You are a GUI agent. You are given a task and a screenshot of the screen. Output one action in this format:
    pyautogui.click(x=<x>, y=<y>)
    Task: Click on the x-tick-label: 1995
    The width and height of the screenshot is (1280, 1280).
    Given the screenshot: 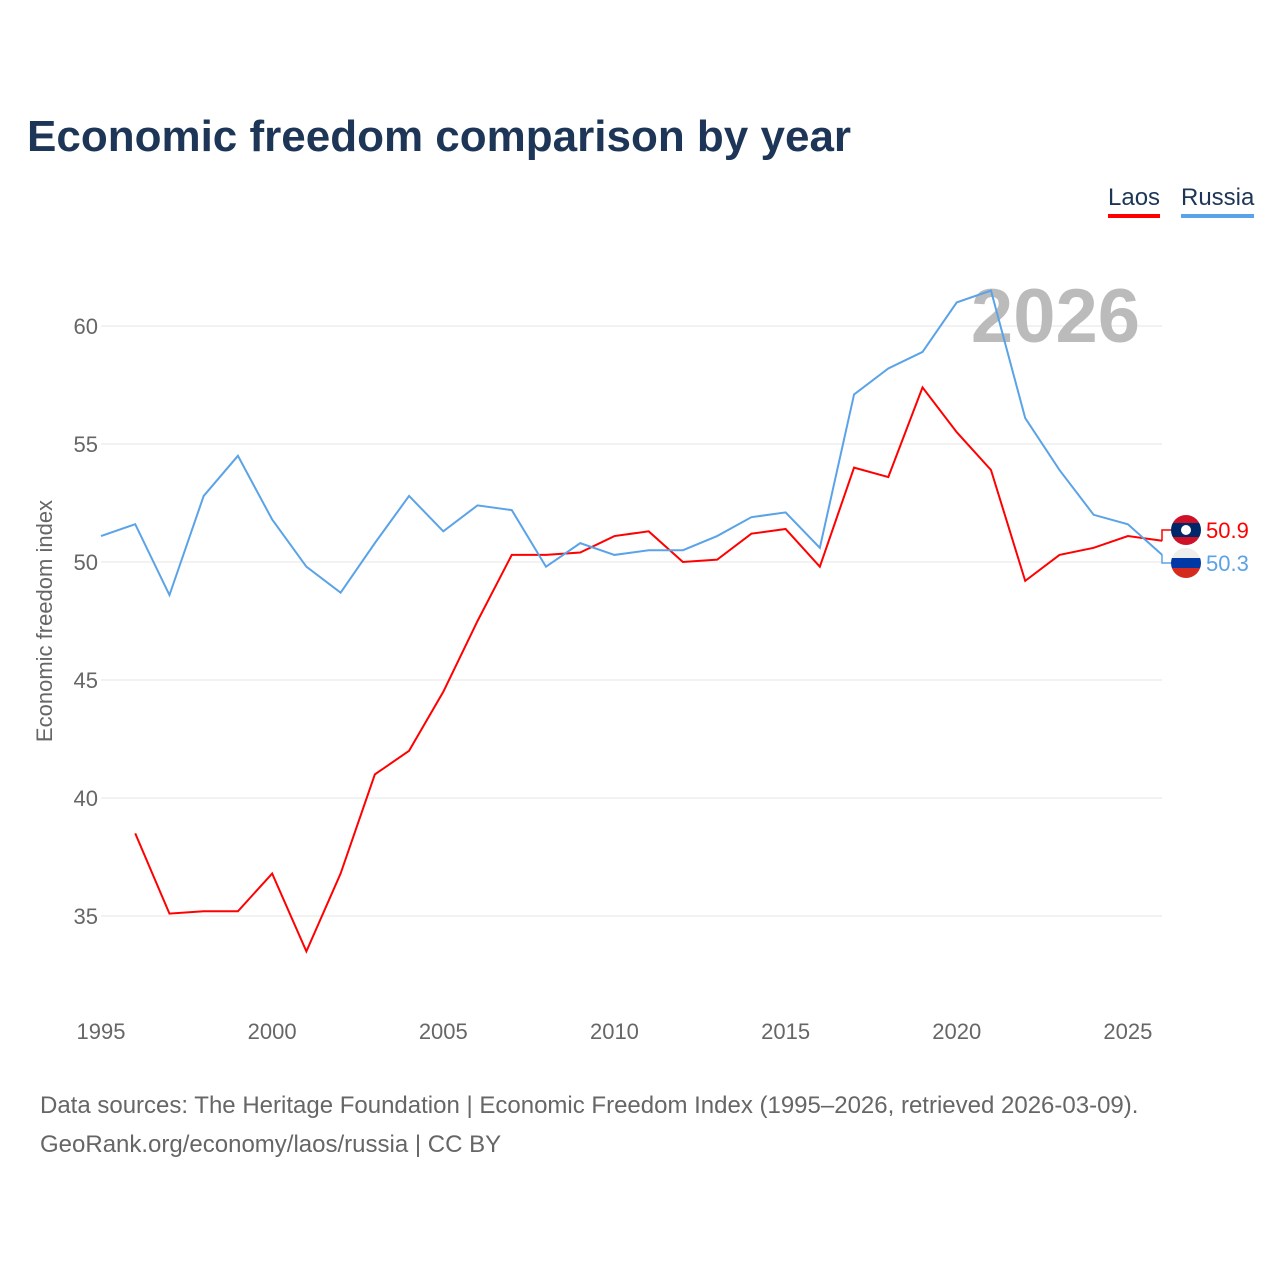 What is the action you would take?
    pyautogui.click(x=101, y=1031)
    